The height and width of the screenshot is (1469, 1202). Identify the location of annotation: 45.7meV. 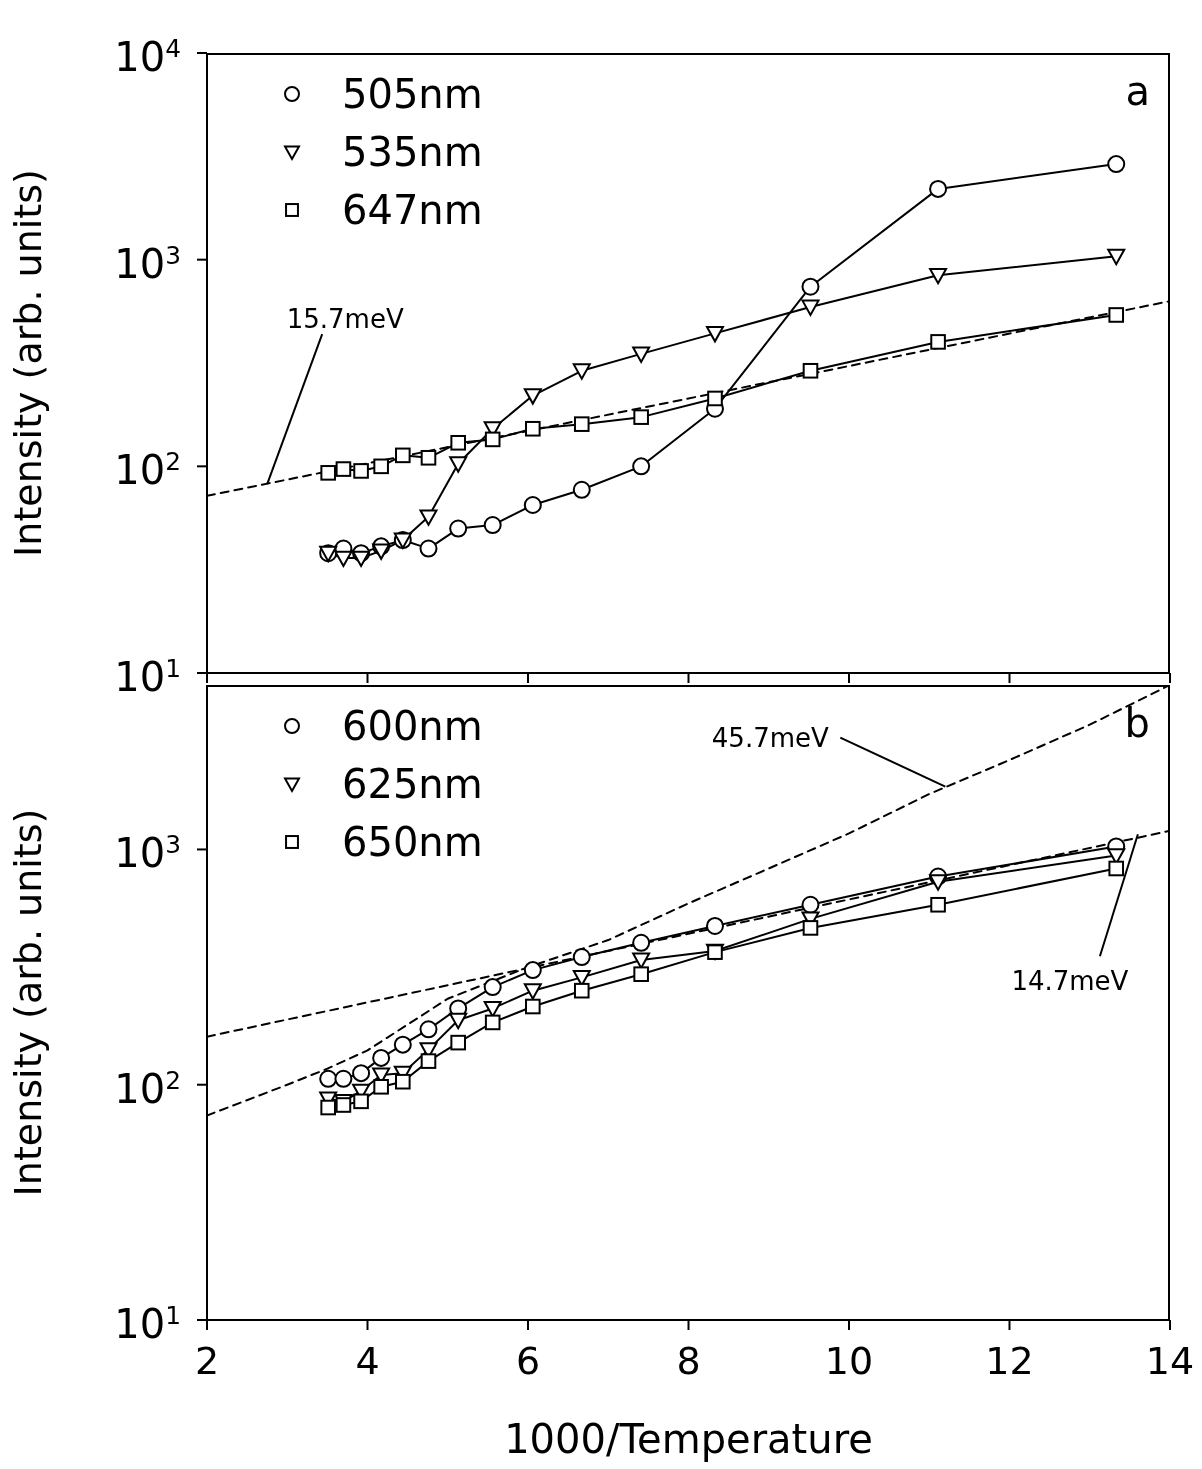
(770, 737).